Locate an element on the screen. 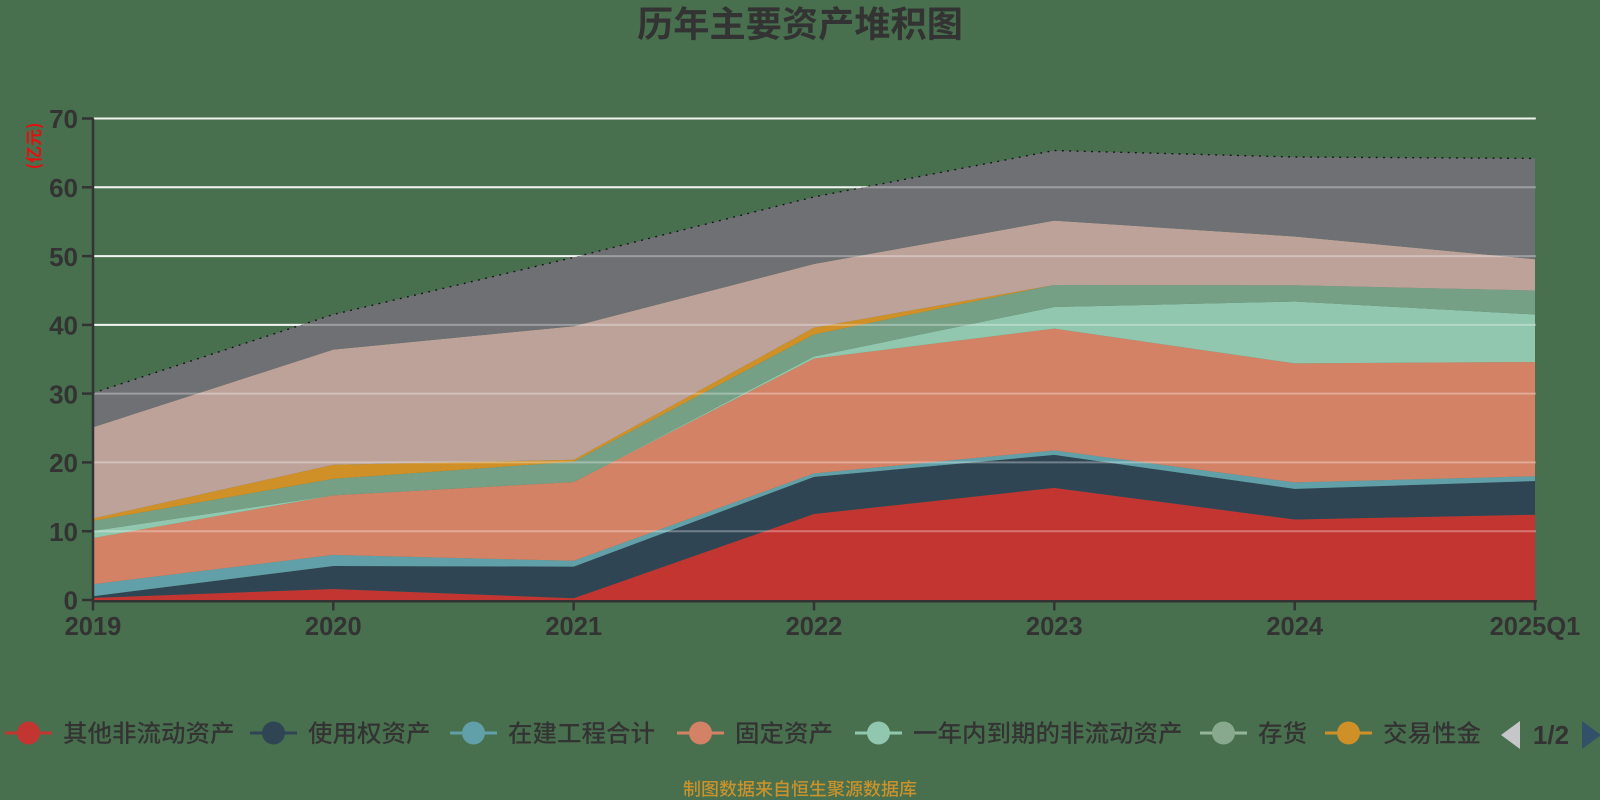 The height and width of the screenshot is (800, 1600). svg-text: 2023 is located at coordinates (1054, 627).